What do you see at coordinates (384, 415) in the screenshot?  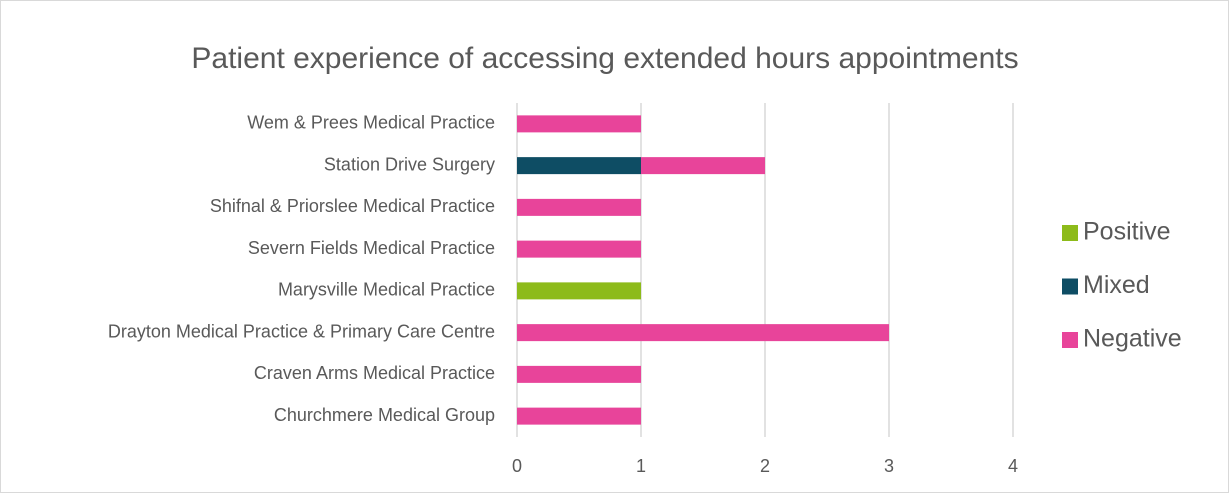 I see `y-tick-label: Churchmere Medical Group` at bounding box center [384, 415].